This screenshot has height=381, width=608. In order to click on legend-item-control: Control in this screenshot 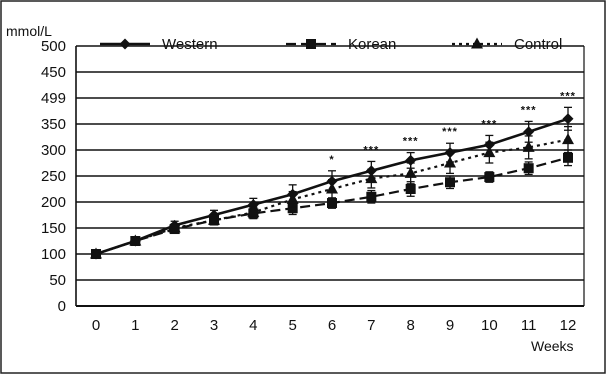, I will do `click(507, 44)`.